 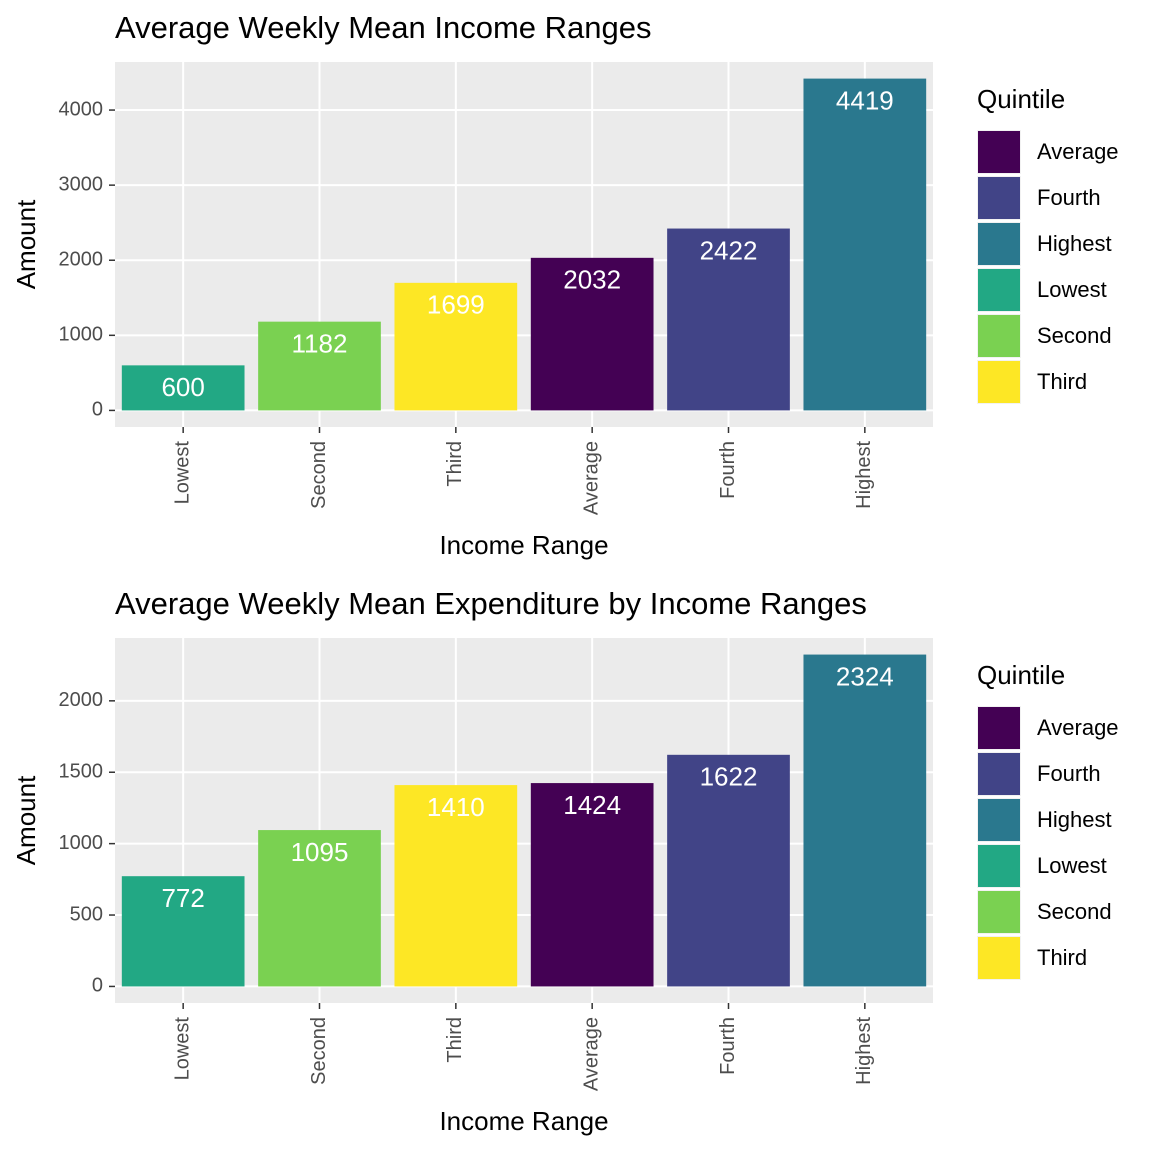 I want to click on data-label: 2032, so click(x=592, y=280).